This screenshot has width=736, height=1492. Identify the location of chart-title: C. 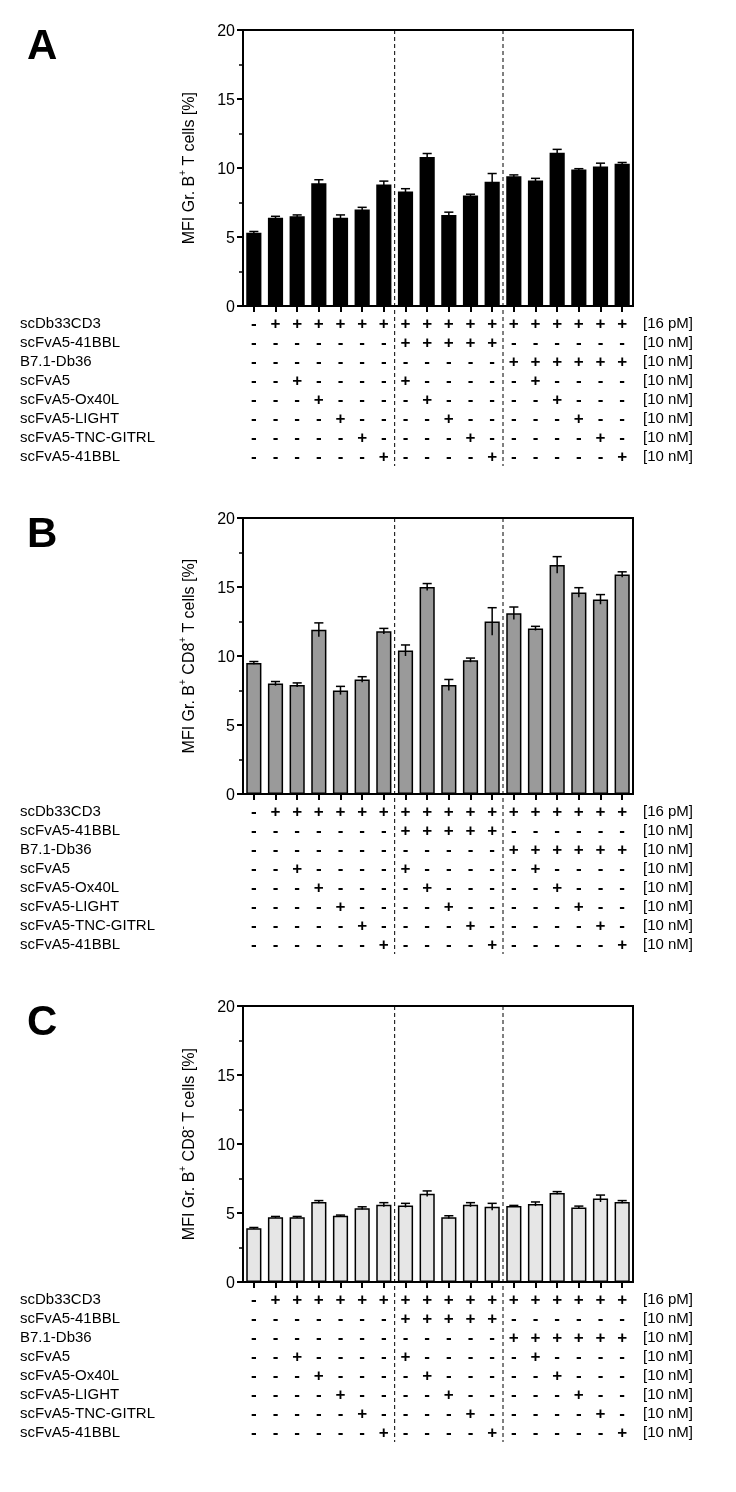
(42, 1020).